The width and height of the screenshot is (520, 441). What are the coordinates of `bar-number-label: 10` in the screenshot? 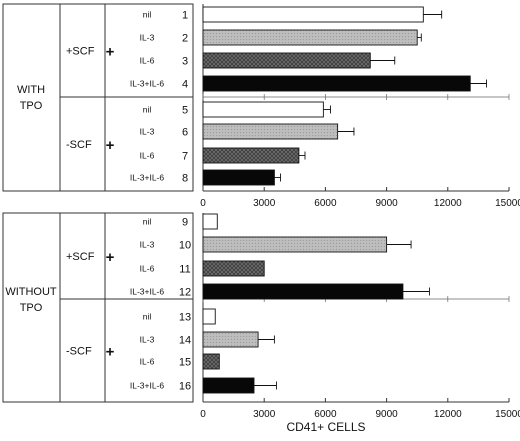 It's located at (185, 246).